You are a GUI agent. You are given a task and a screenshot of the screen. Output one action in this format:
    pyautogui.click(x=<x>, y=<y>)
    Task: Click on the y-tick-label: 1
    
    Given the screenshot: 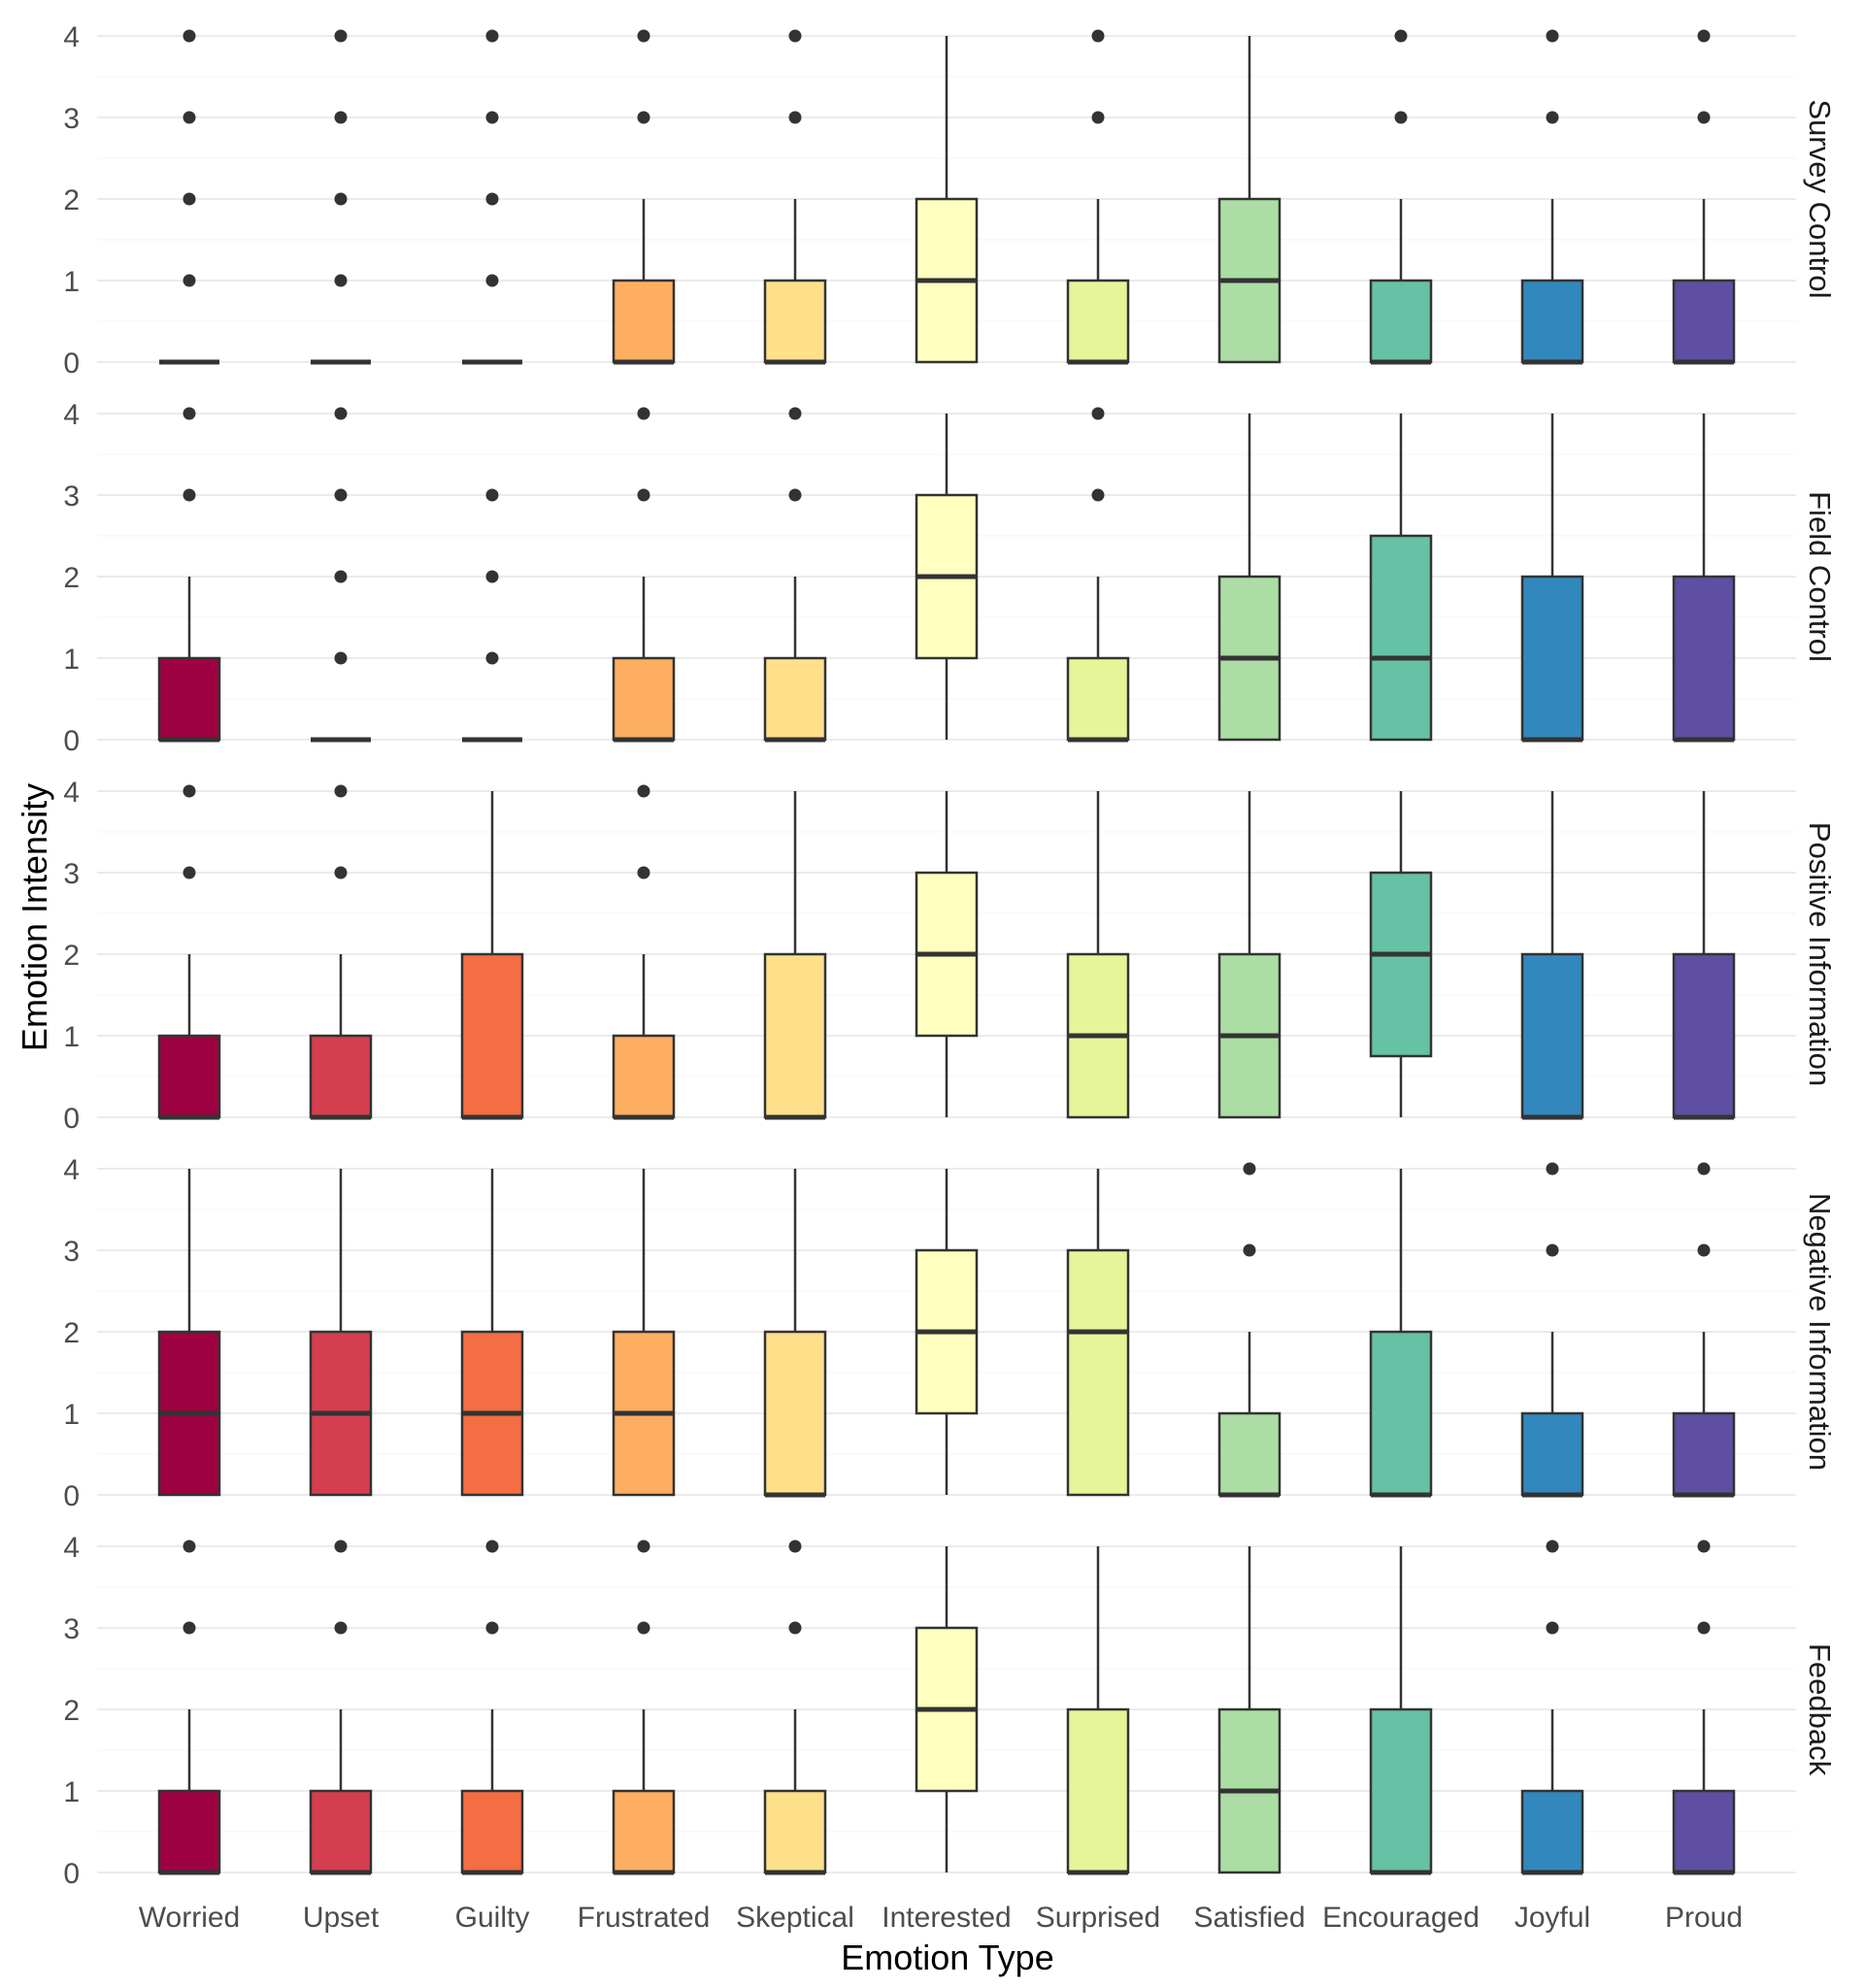 What is the action you would take?
    pyautogui.click(x=71, y=1415)
    